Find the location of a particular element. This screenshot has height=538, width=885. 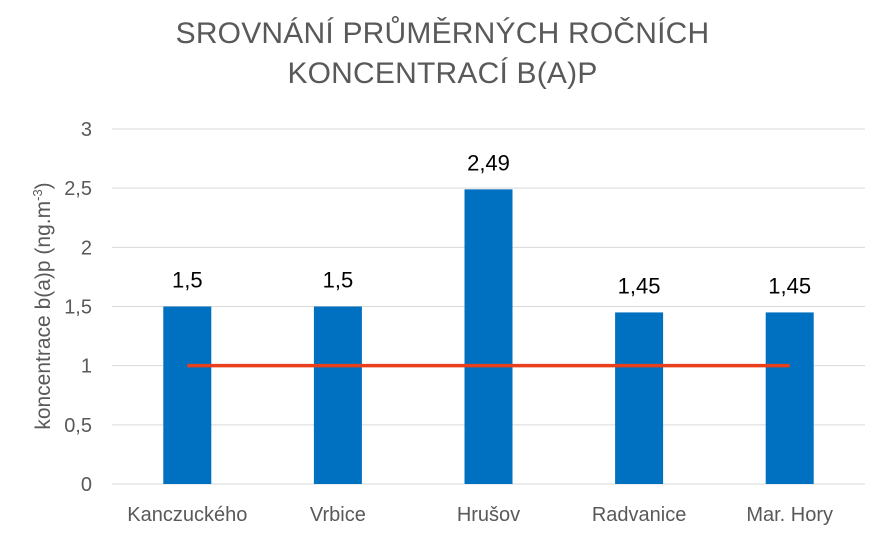

x-category-label: Kanczuckého is located at coordinates (187, 515).